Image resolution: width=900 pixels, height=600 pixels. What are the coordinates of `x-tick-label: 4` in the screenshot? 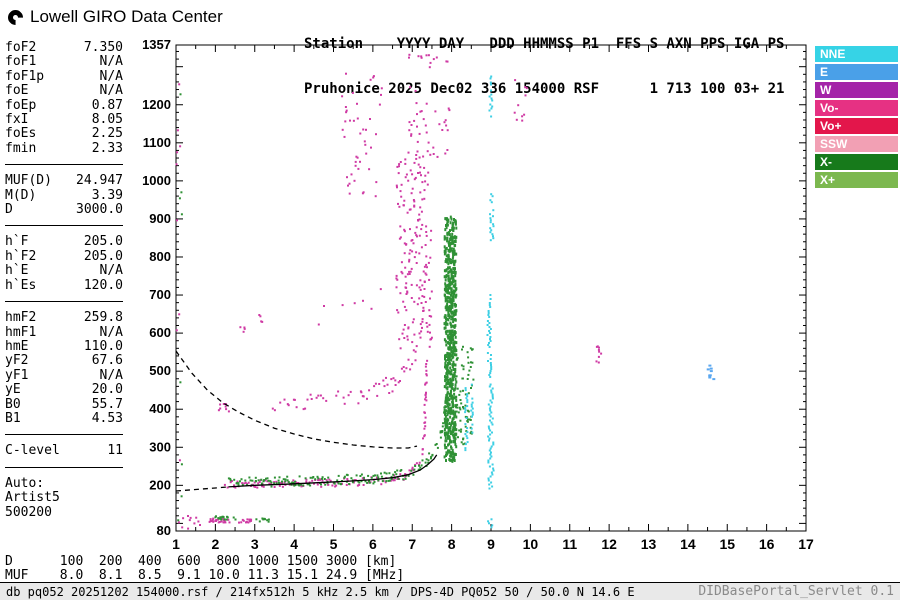 It's located at (294, 544).